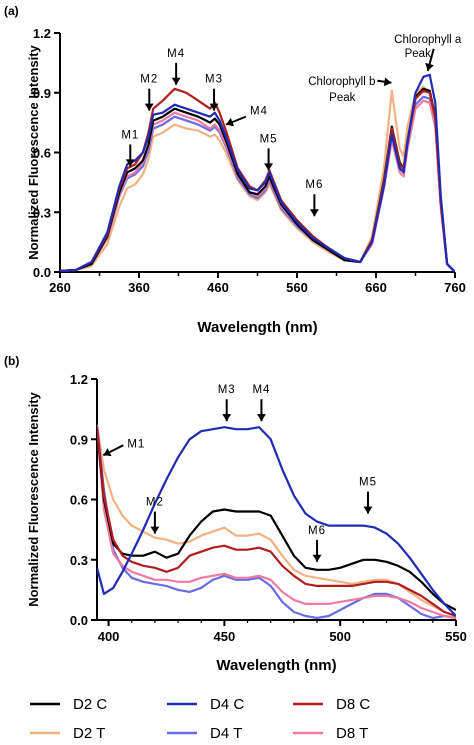 The image size is (474, 745). Describe the element at coordinates (352, 733) in the screenshot. I see `legend-label: D8 T` at that location.